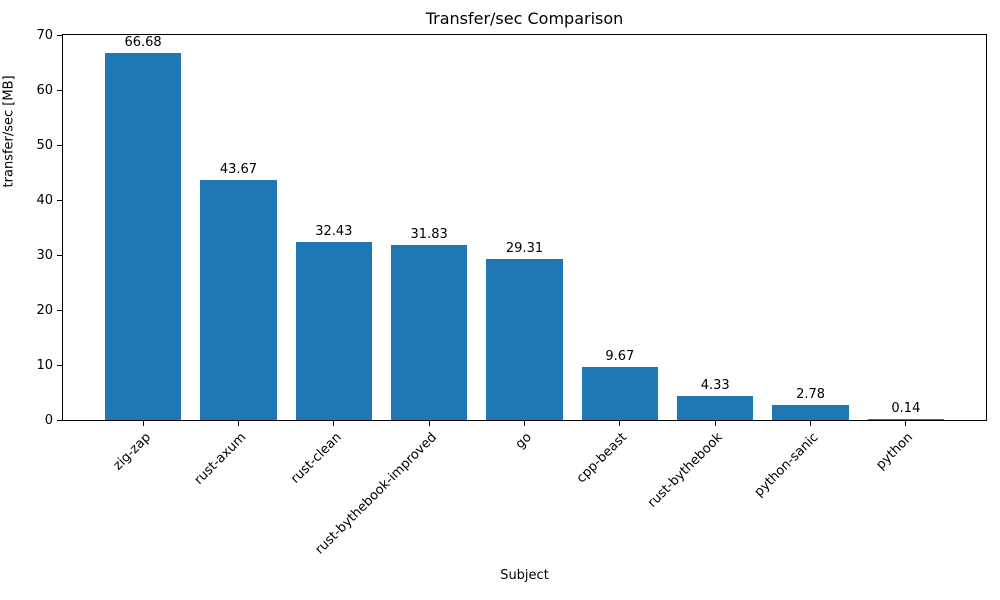  Describe the element at coordinates (132, 452) in the screenshot. I see `x-tick-label: zig-zap` at that location.